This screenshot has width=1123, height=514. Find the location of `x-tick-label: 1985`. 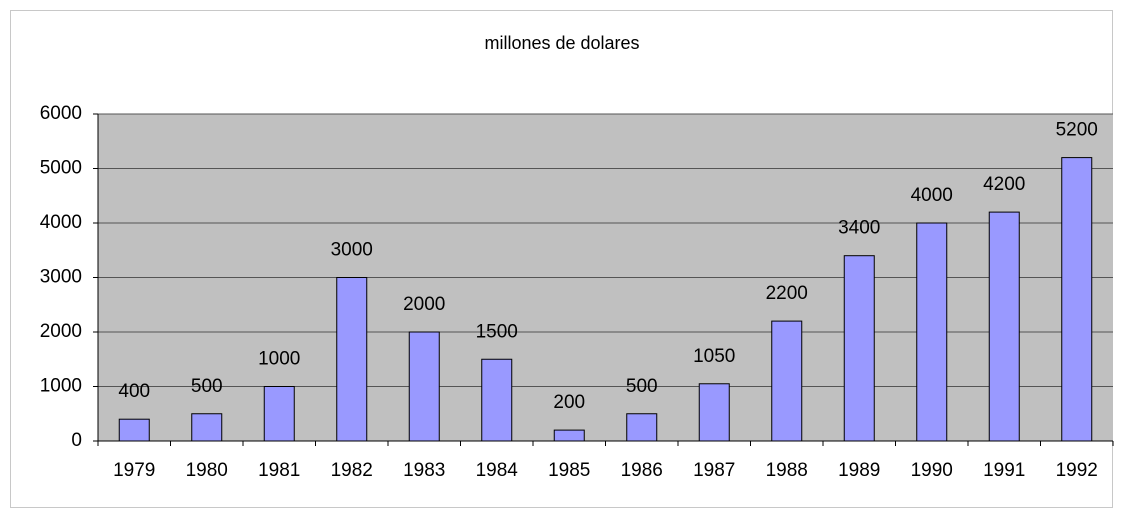

x-tick-label: 1985 is located at coordinates (569, 470).